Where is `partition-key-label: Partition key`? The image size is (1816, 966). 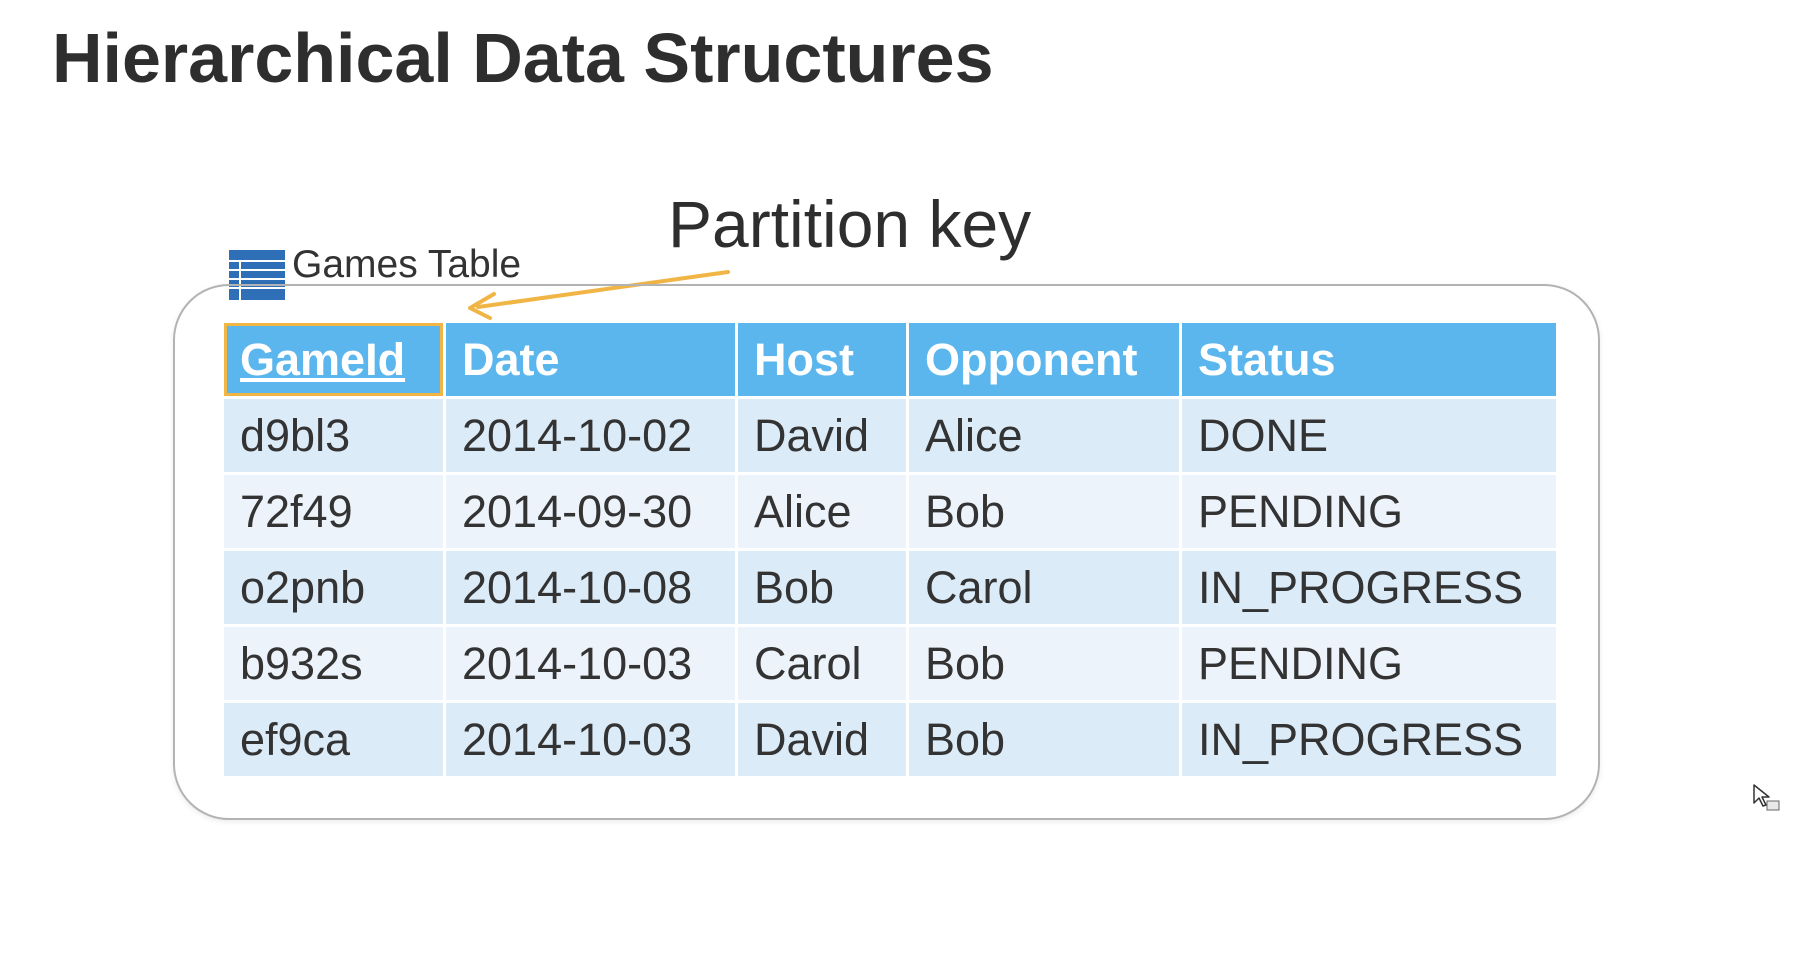
partition-key-label: Partition key is located at coordinates (850, 224).